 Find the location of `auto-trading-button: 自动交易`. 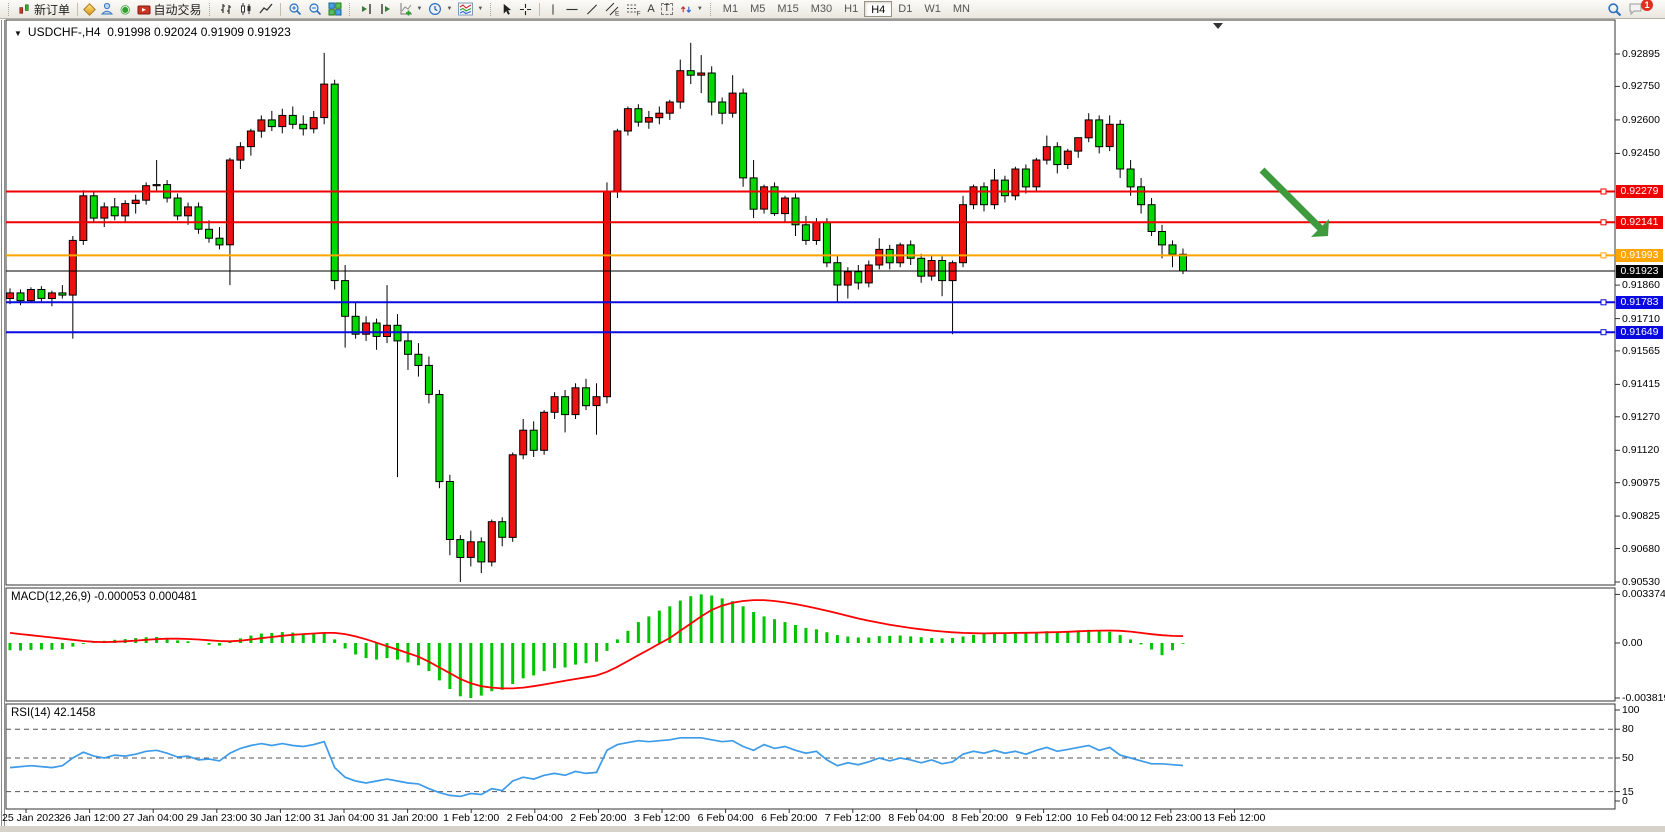

auto-trading-button: 自动交易 is located at coordinates (169, 9).